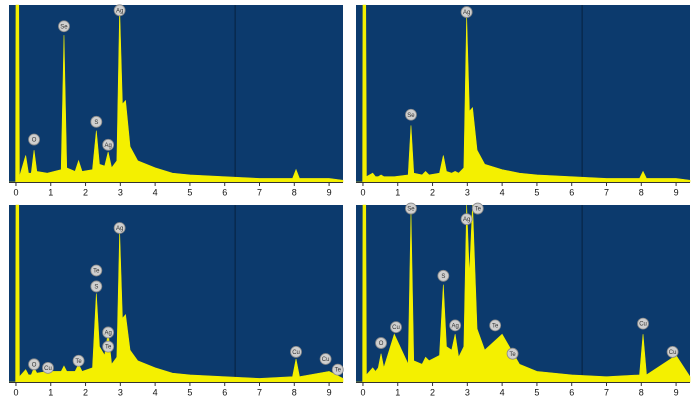  I want to click on peak-label: S, so click(96, 123).